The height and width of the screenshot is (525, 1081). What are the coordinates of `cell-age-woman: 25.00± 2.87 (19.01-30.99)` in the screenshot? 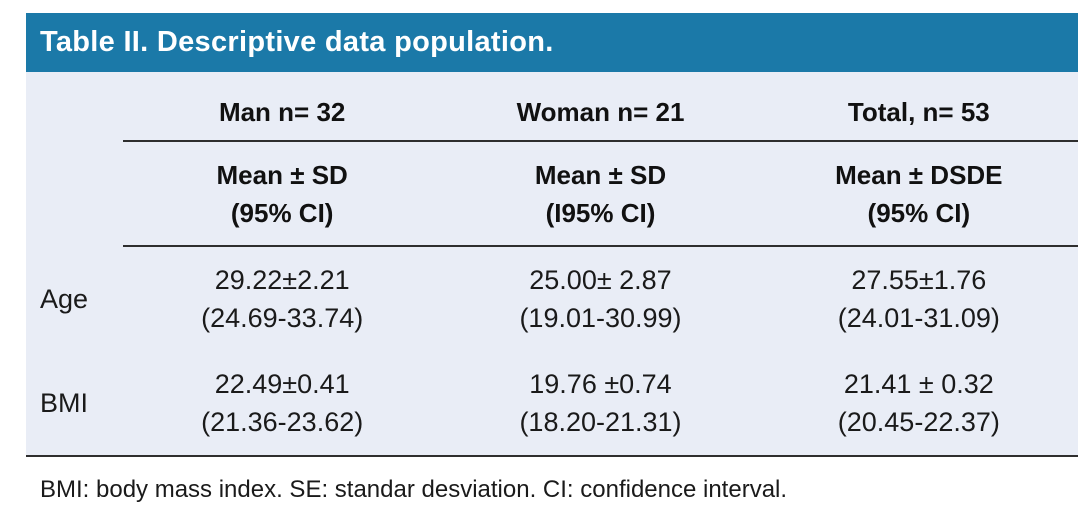 It's located at (600, 299).